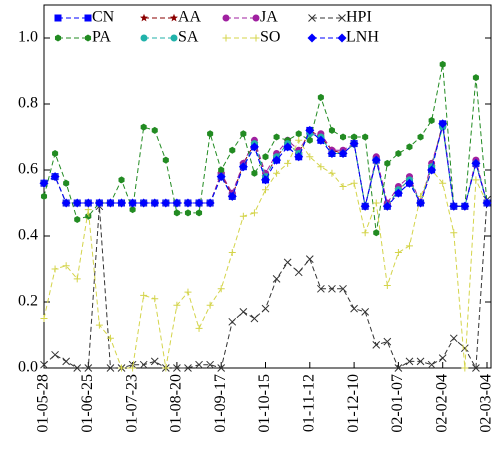 The width and height of the screenshot is (495, 453). Describe the element at coordinates (270, 37) in the screenshot. I see `legend-label: SO` at that location.